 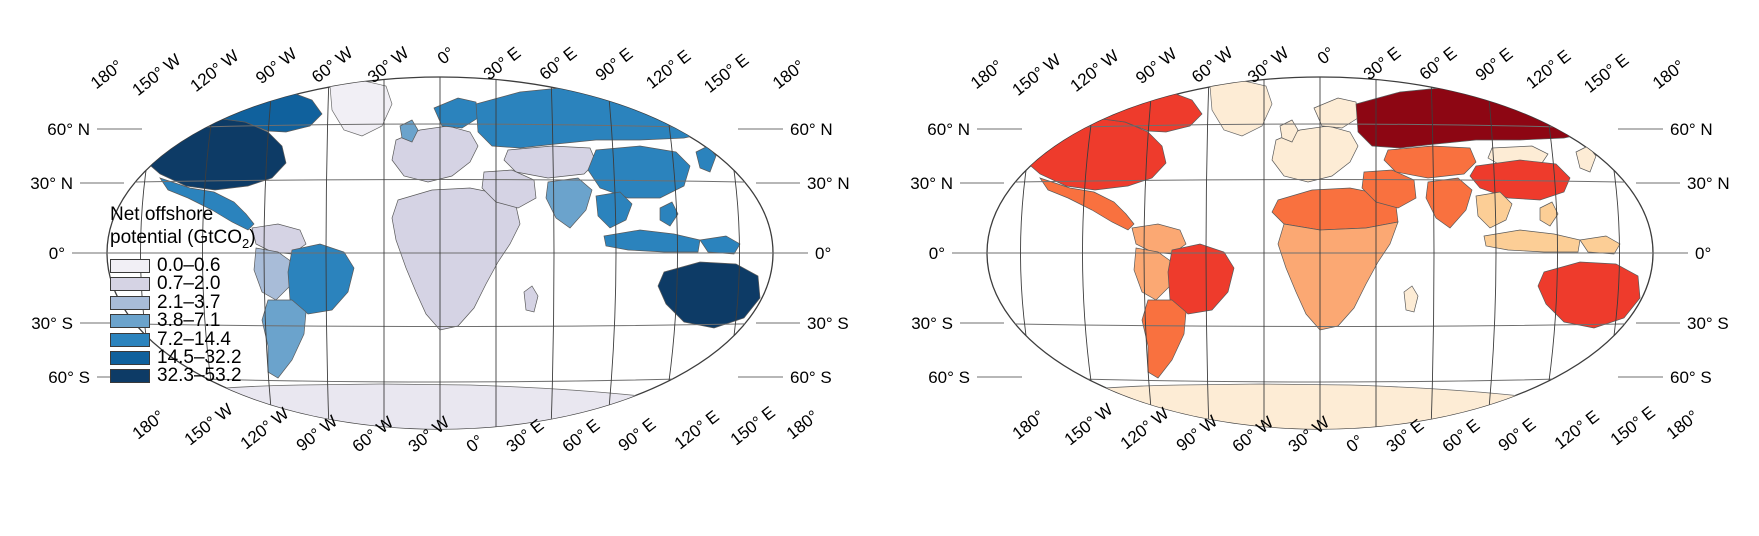 I want to click on region-mexico, so click(x=207, y=204).